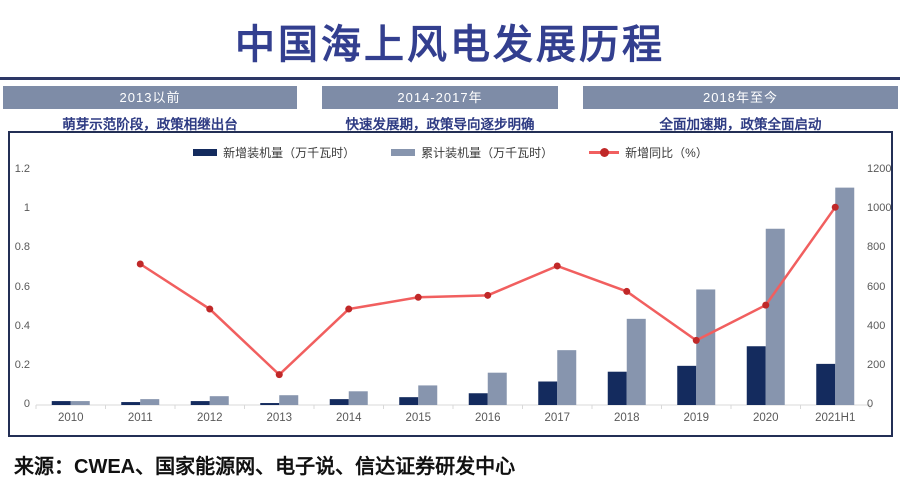 The image size is (900, 485). Describe the element at coordinates (617, 388) in the screenshot. I see `bar-new-2018` at that location.